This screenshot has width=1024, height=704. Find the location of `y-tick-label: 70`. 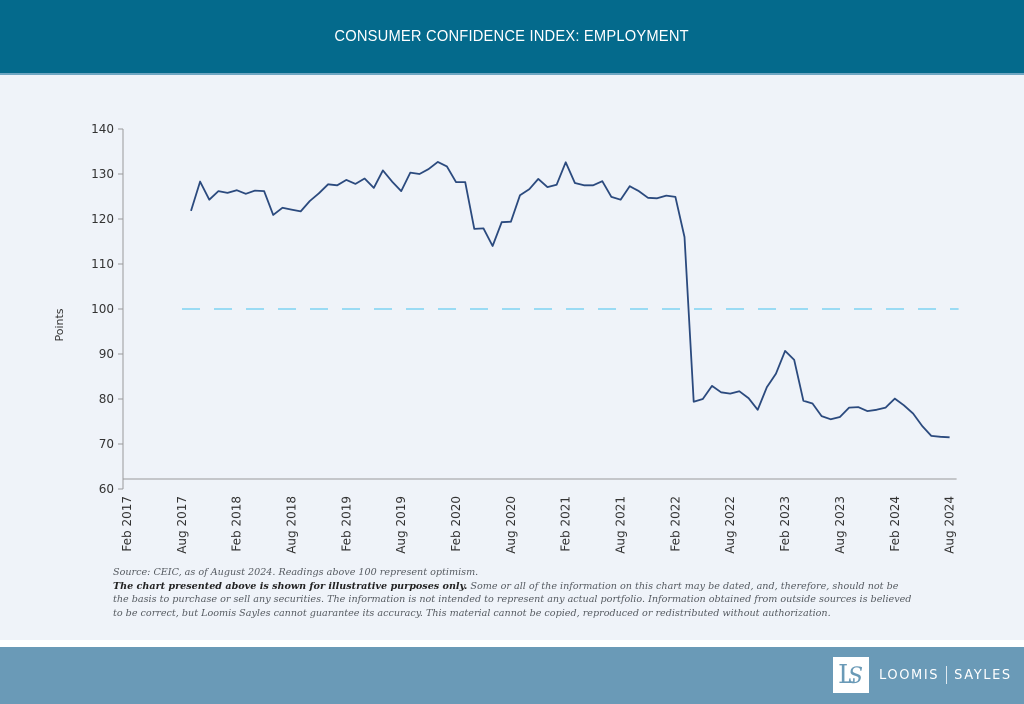

y-tick-label: 70 is located at coordinates (106, 444).